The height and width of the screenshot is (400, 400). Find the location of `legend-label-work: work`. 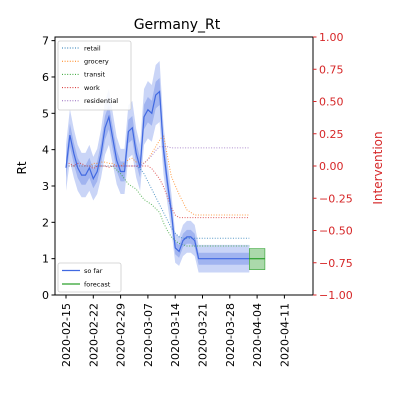

legend-label-work: work is located at coordinates (92, 88).